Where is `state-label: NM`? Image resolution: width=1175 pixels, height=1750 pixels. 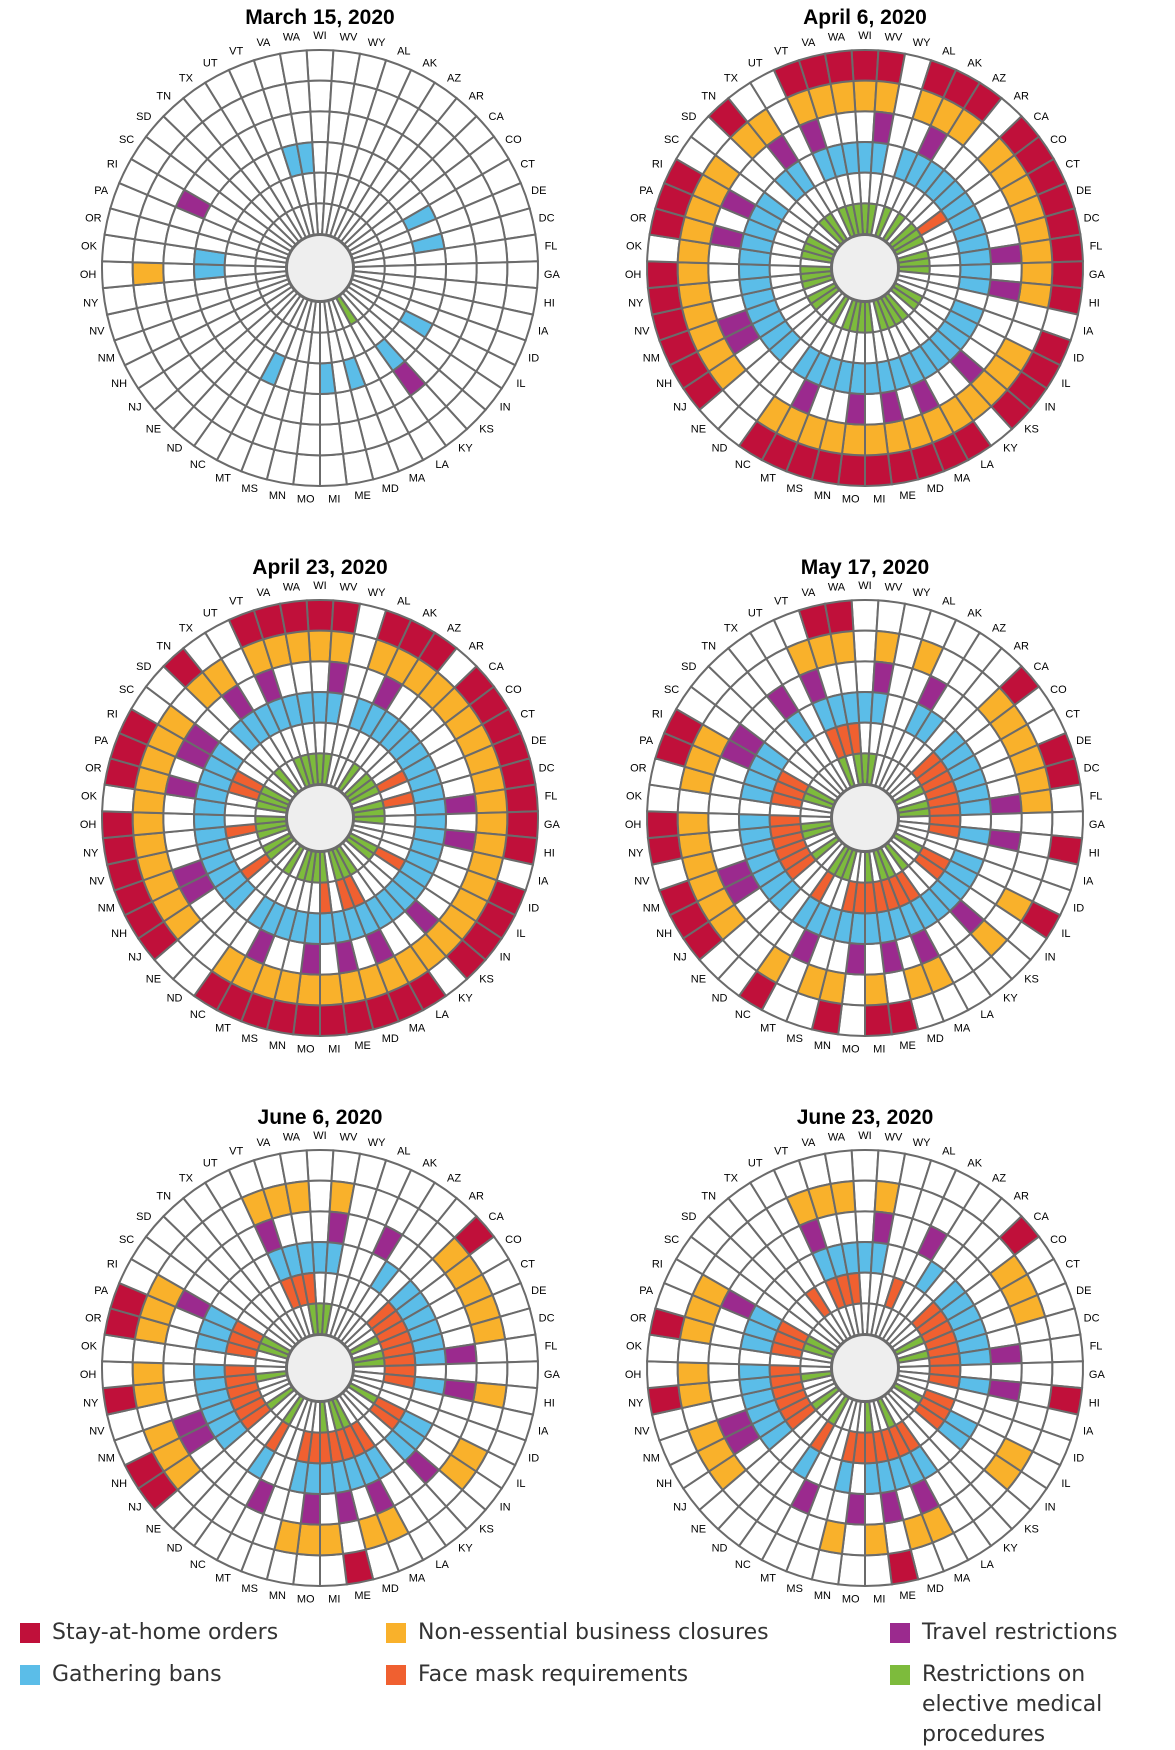
state-label: NM is located at coordinates (651, 908).